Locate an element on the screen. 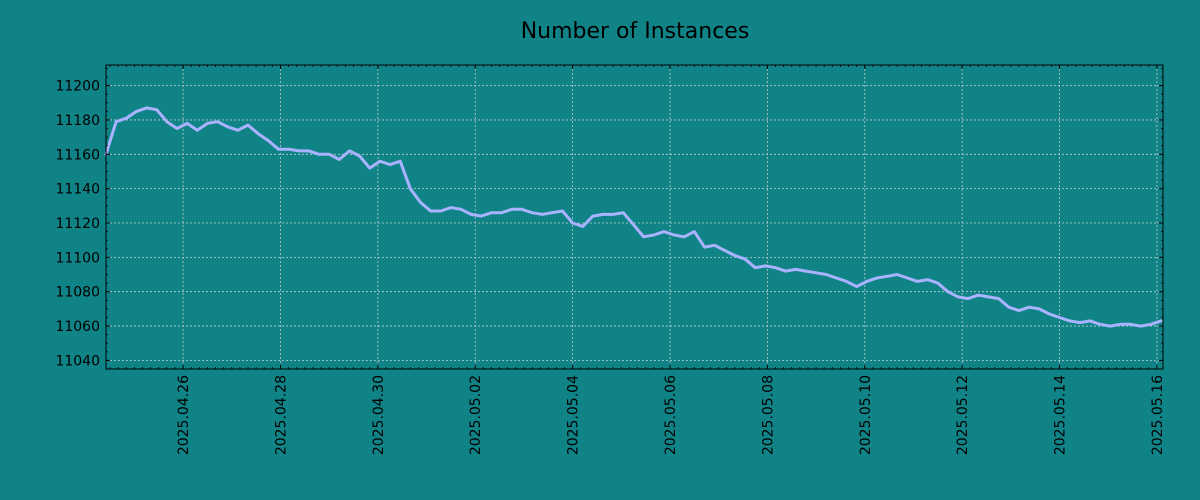 The height and width of the screenshot is (500, 1200). x-tick-label: 2025.05.10 is located at coordinates (866, 415).